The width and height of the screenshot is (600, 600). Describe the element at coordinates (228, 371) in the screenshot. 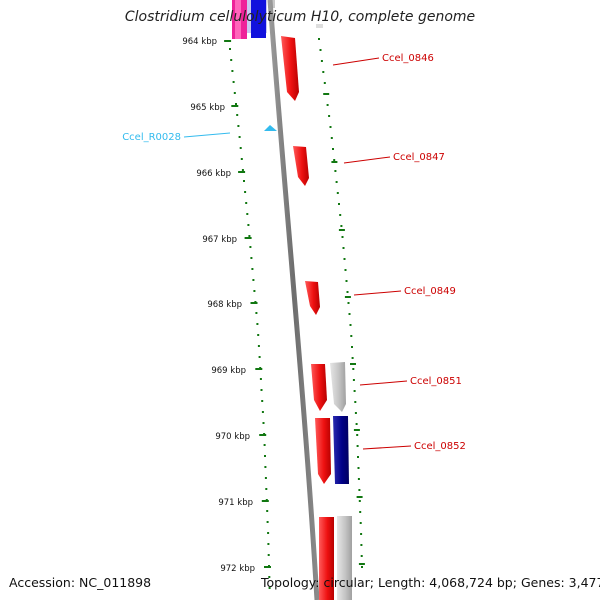

I see `tick-label: 969 kbp` at that location.